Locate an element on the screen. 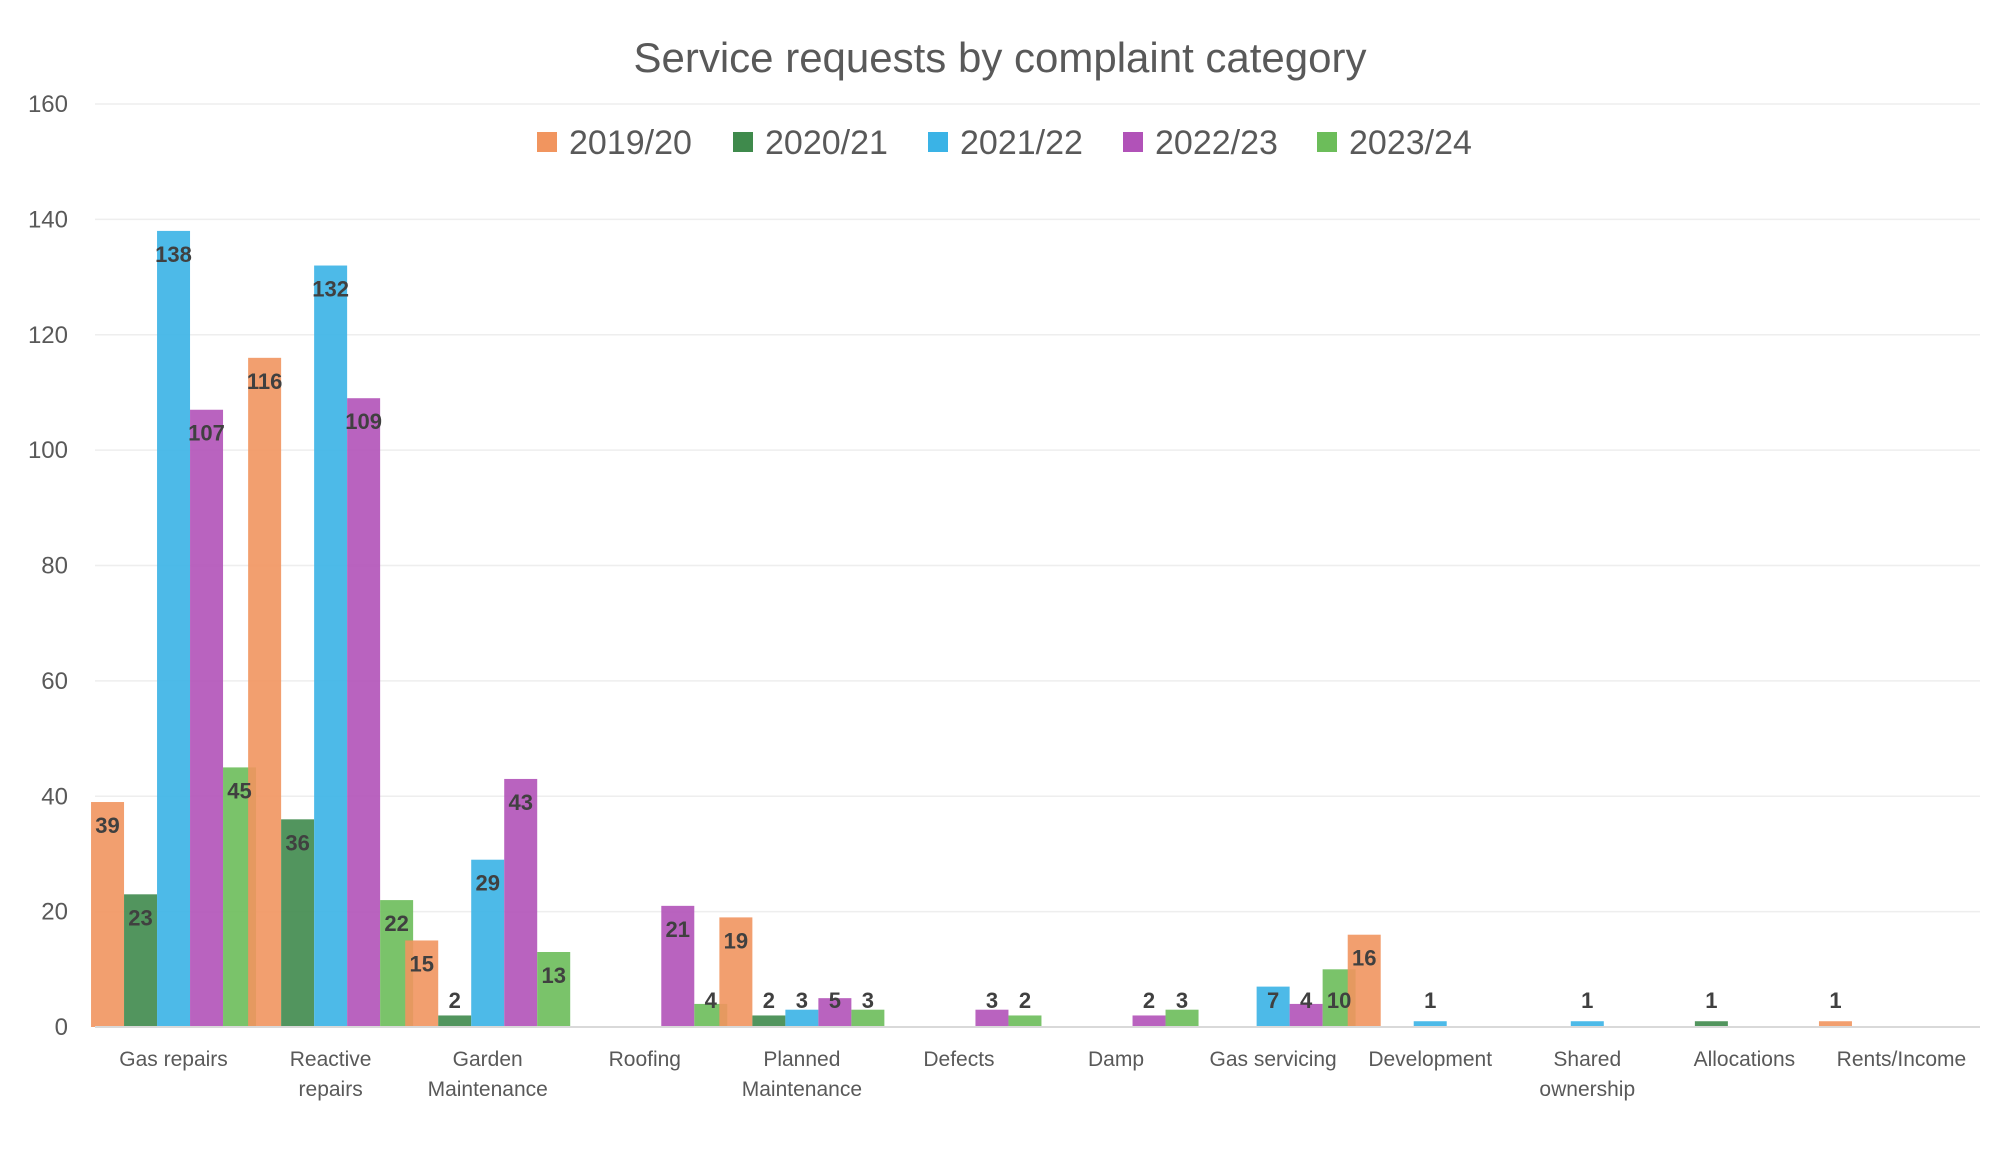 The image size is (2000, 1150). x-tick-label: Garden Maintenance is located at coordinates (488, 1074).